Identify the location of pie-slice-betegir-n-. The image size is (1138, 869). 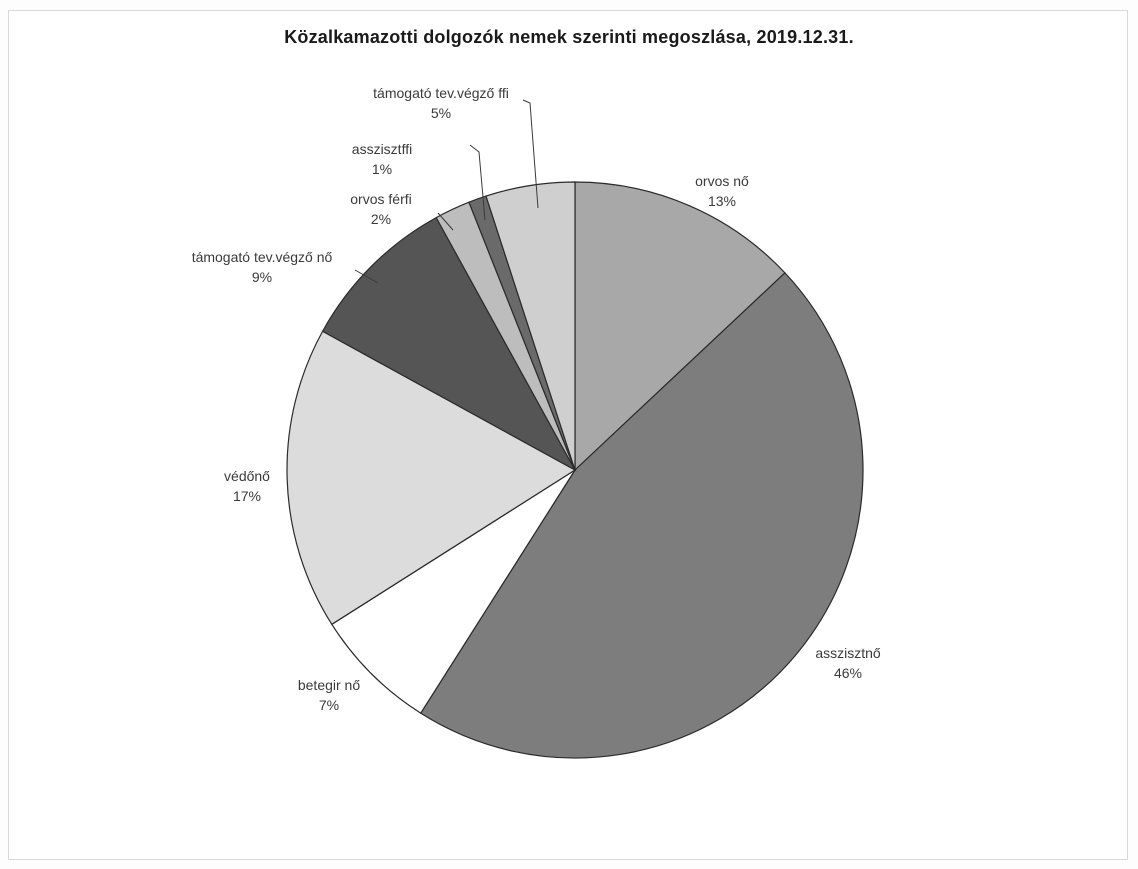
(453, 591).